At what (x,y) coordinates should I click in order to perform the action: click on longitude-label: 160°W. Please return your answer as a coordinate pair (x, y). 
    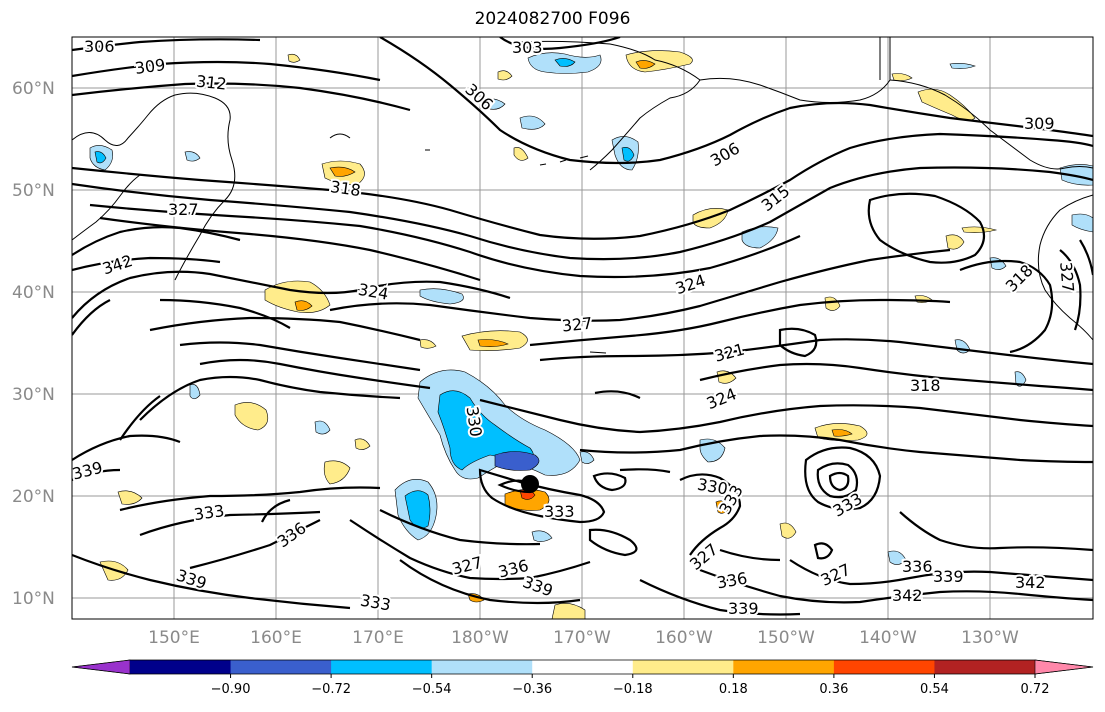
    Looking at the image, I should click on (684, 638).